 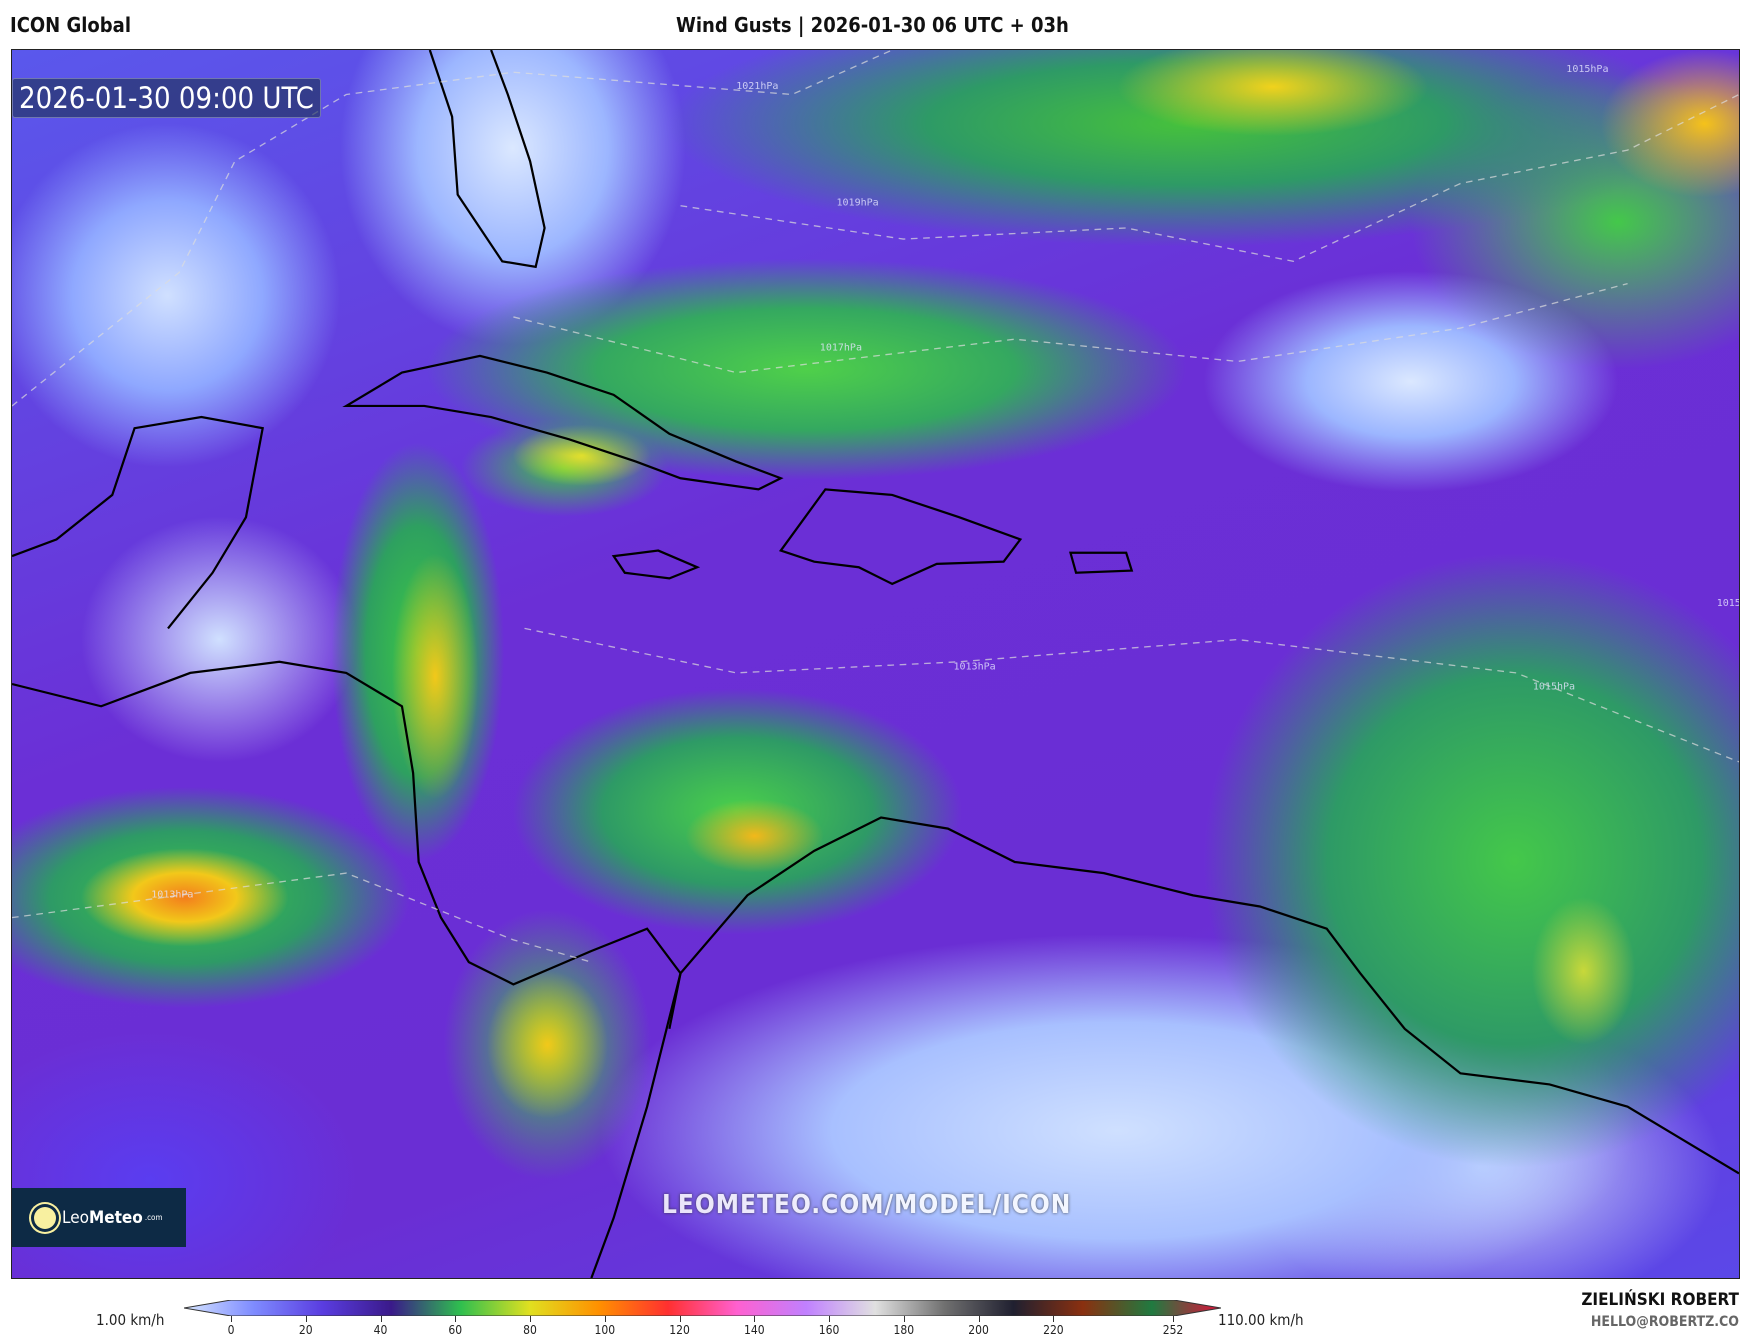 I want to click on chart-title: Wind Gusts | 2026-01-30 06 UTC + 03h, so click(x=872, y=25).